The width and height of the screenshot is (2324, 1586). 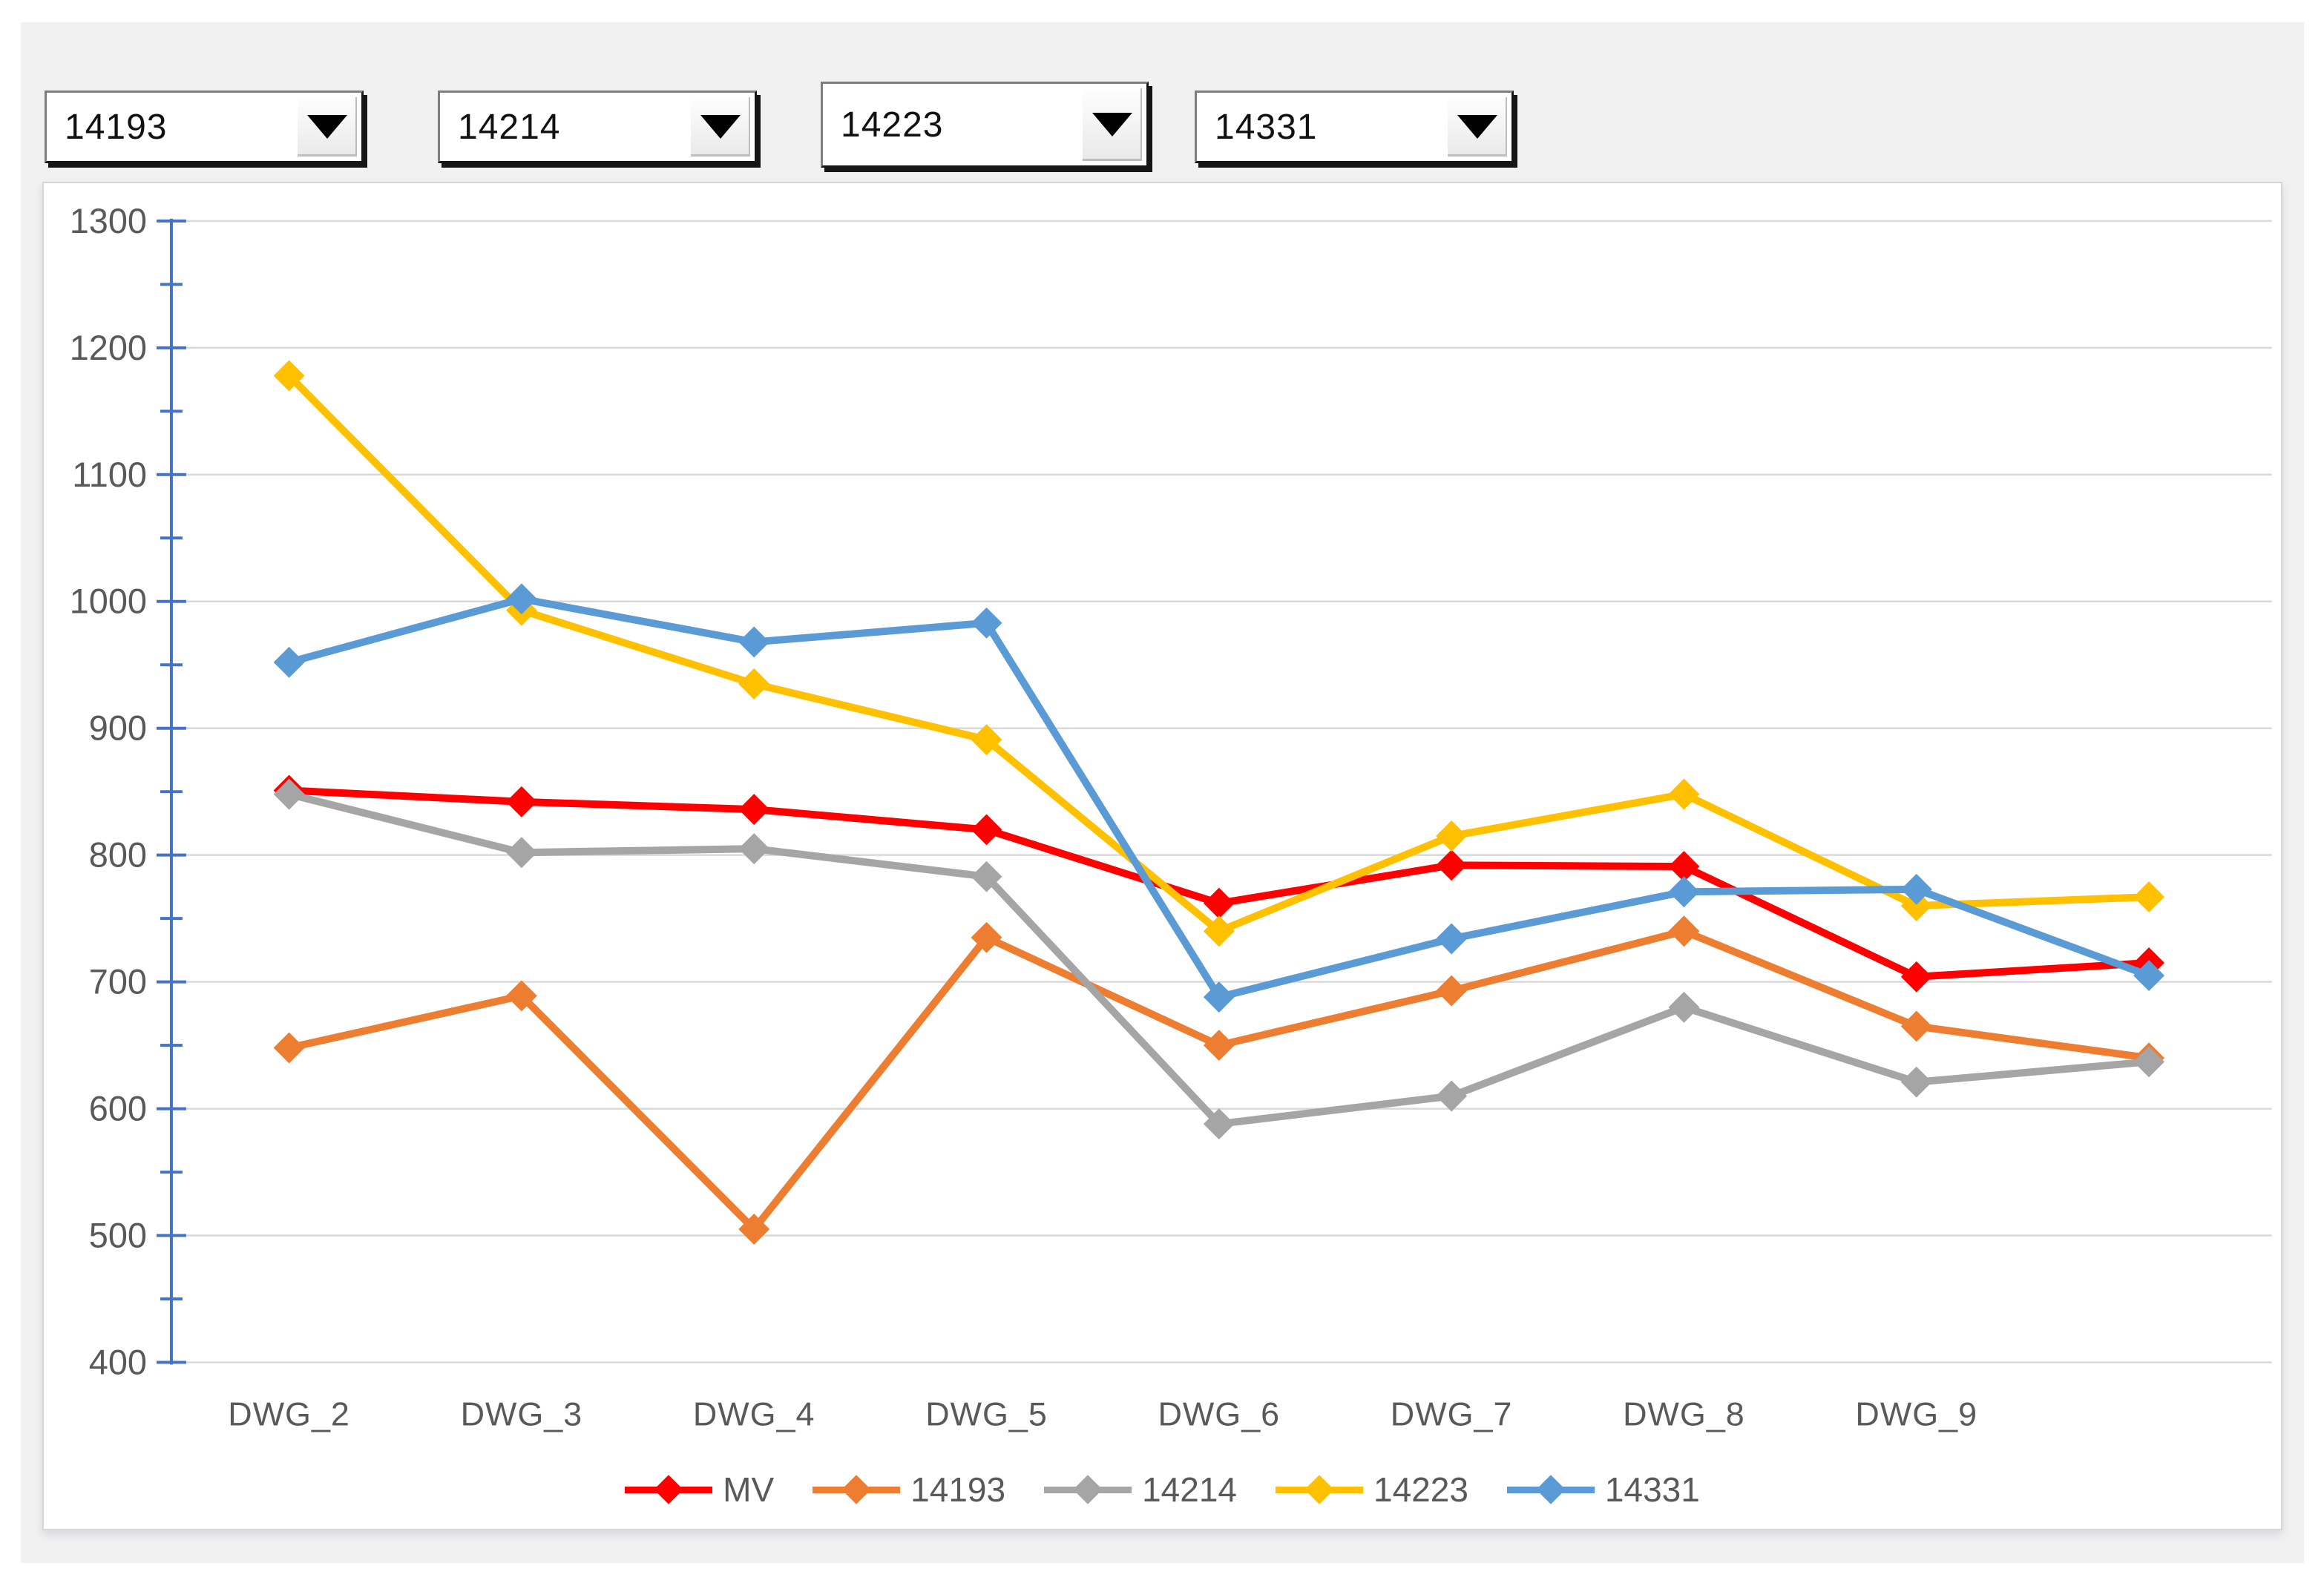 What do you see at coordinates (109, 475) in the screenshot?
I see `y-axis-label: 1100` at bounding box center [109, 475].